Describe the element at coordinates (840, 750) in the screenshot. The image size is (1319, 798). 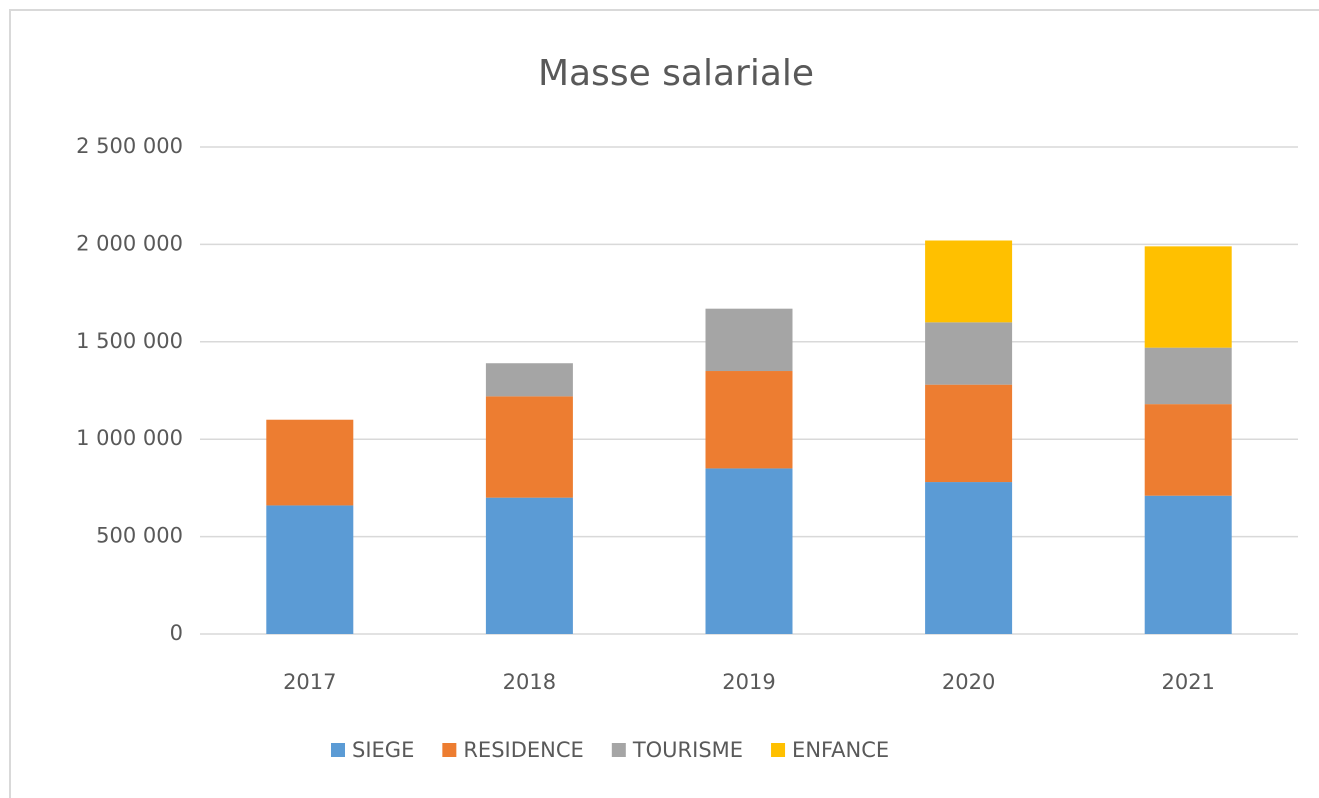
I see `legend-label: ENFANCE` at that location.